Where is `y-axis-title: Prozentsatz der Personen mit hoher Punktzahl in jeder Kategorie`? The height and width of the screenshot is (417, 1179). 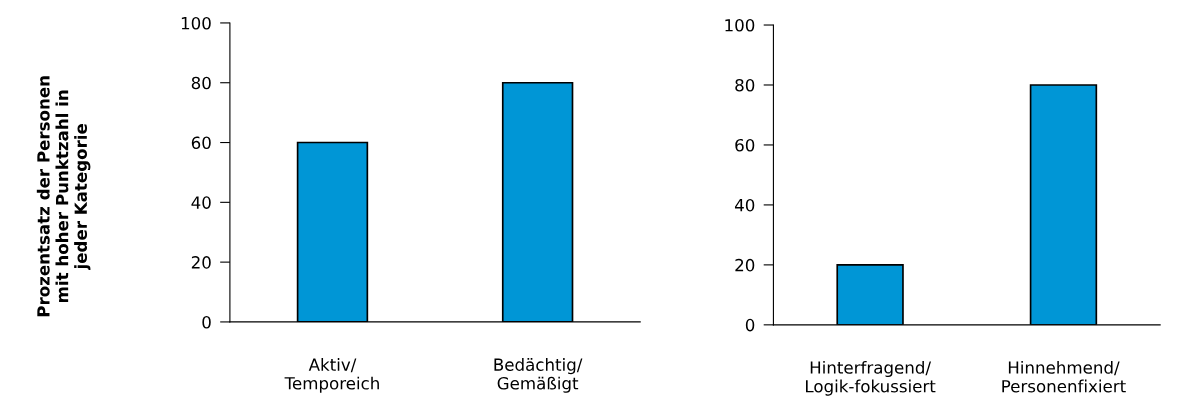
y-axis-title: Prozentsatz der Personen mit hoher Punktzahl in jeder Kategorie is located at coordinates (63, 196).